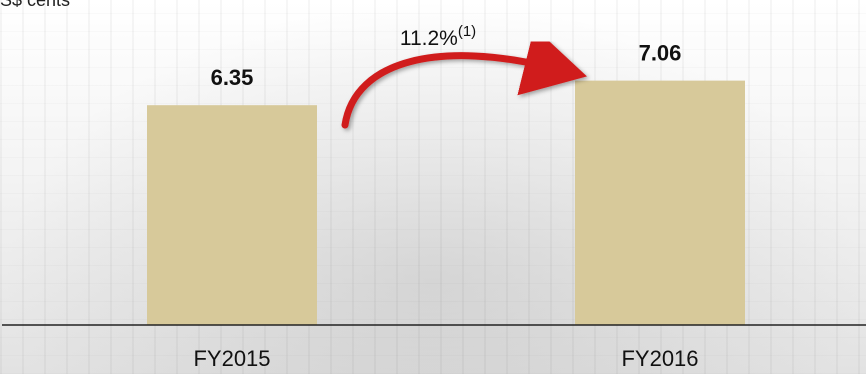 This screenshot has width=866, height=374. Describe the element at coordinates (467, 31) in the screenshot. I see `growth-footnote: (1)` at that location.